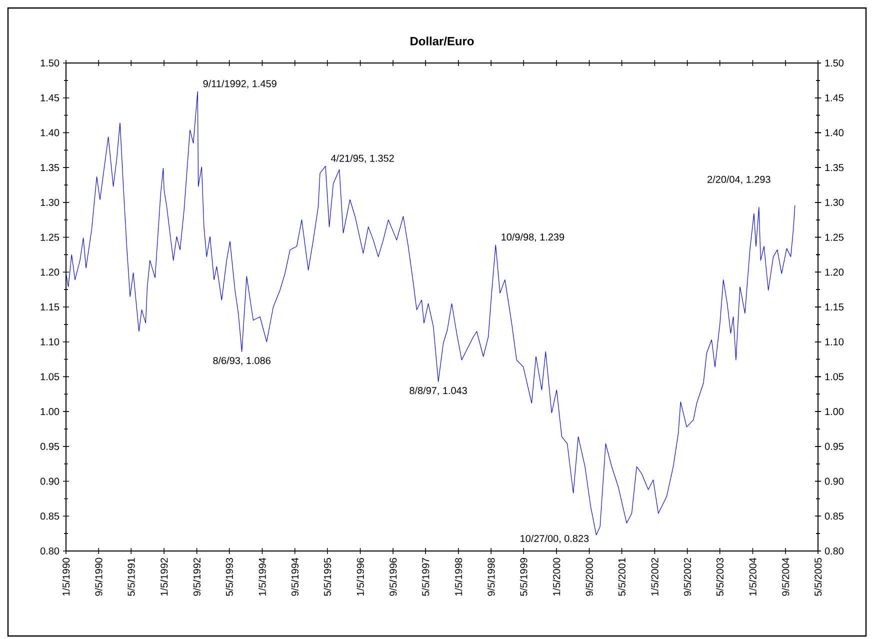 The image size is (874, 639). What do you see at coordinates (295, 577) in the screenshot?
I see `x-tick-label: 9/5/1994` at bounding box center [295, 577].